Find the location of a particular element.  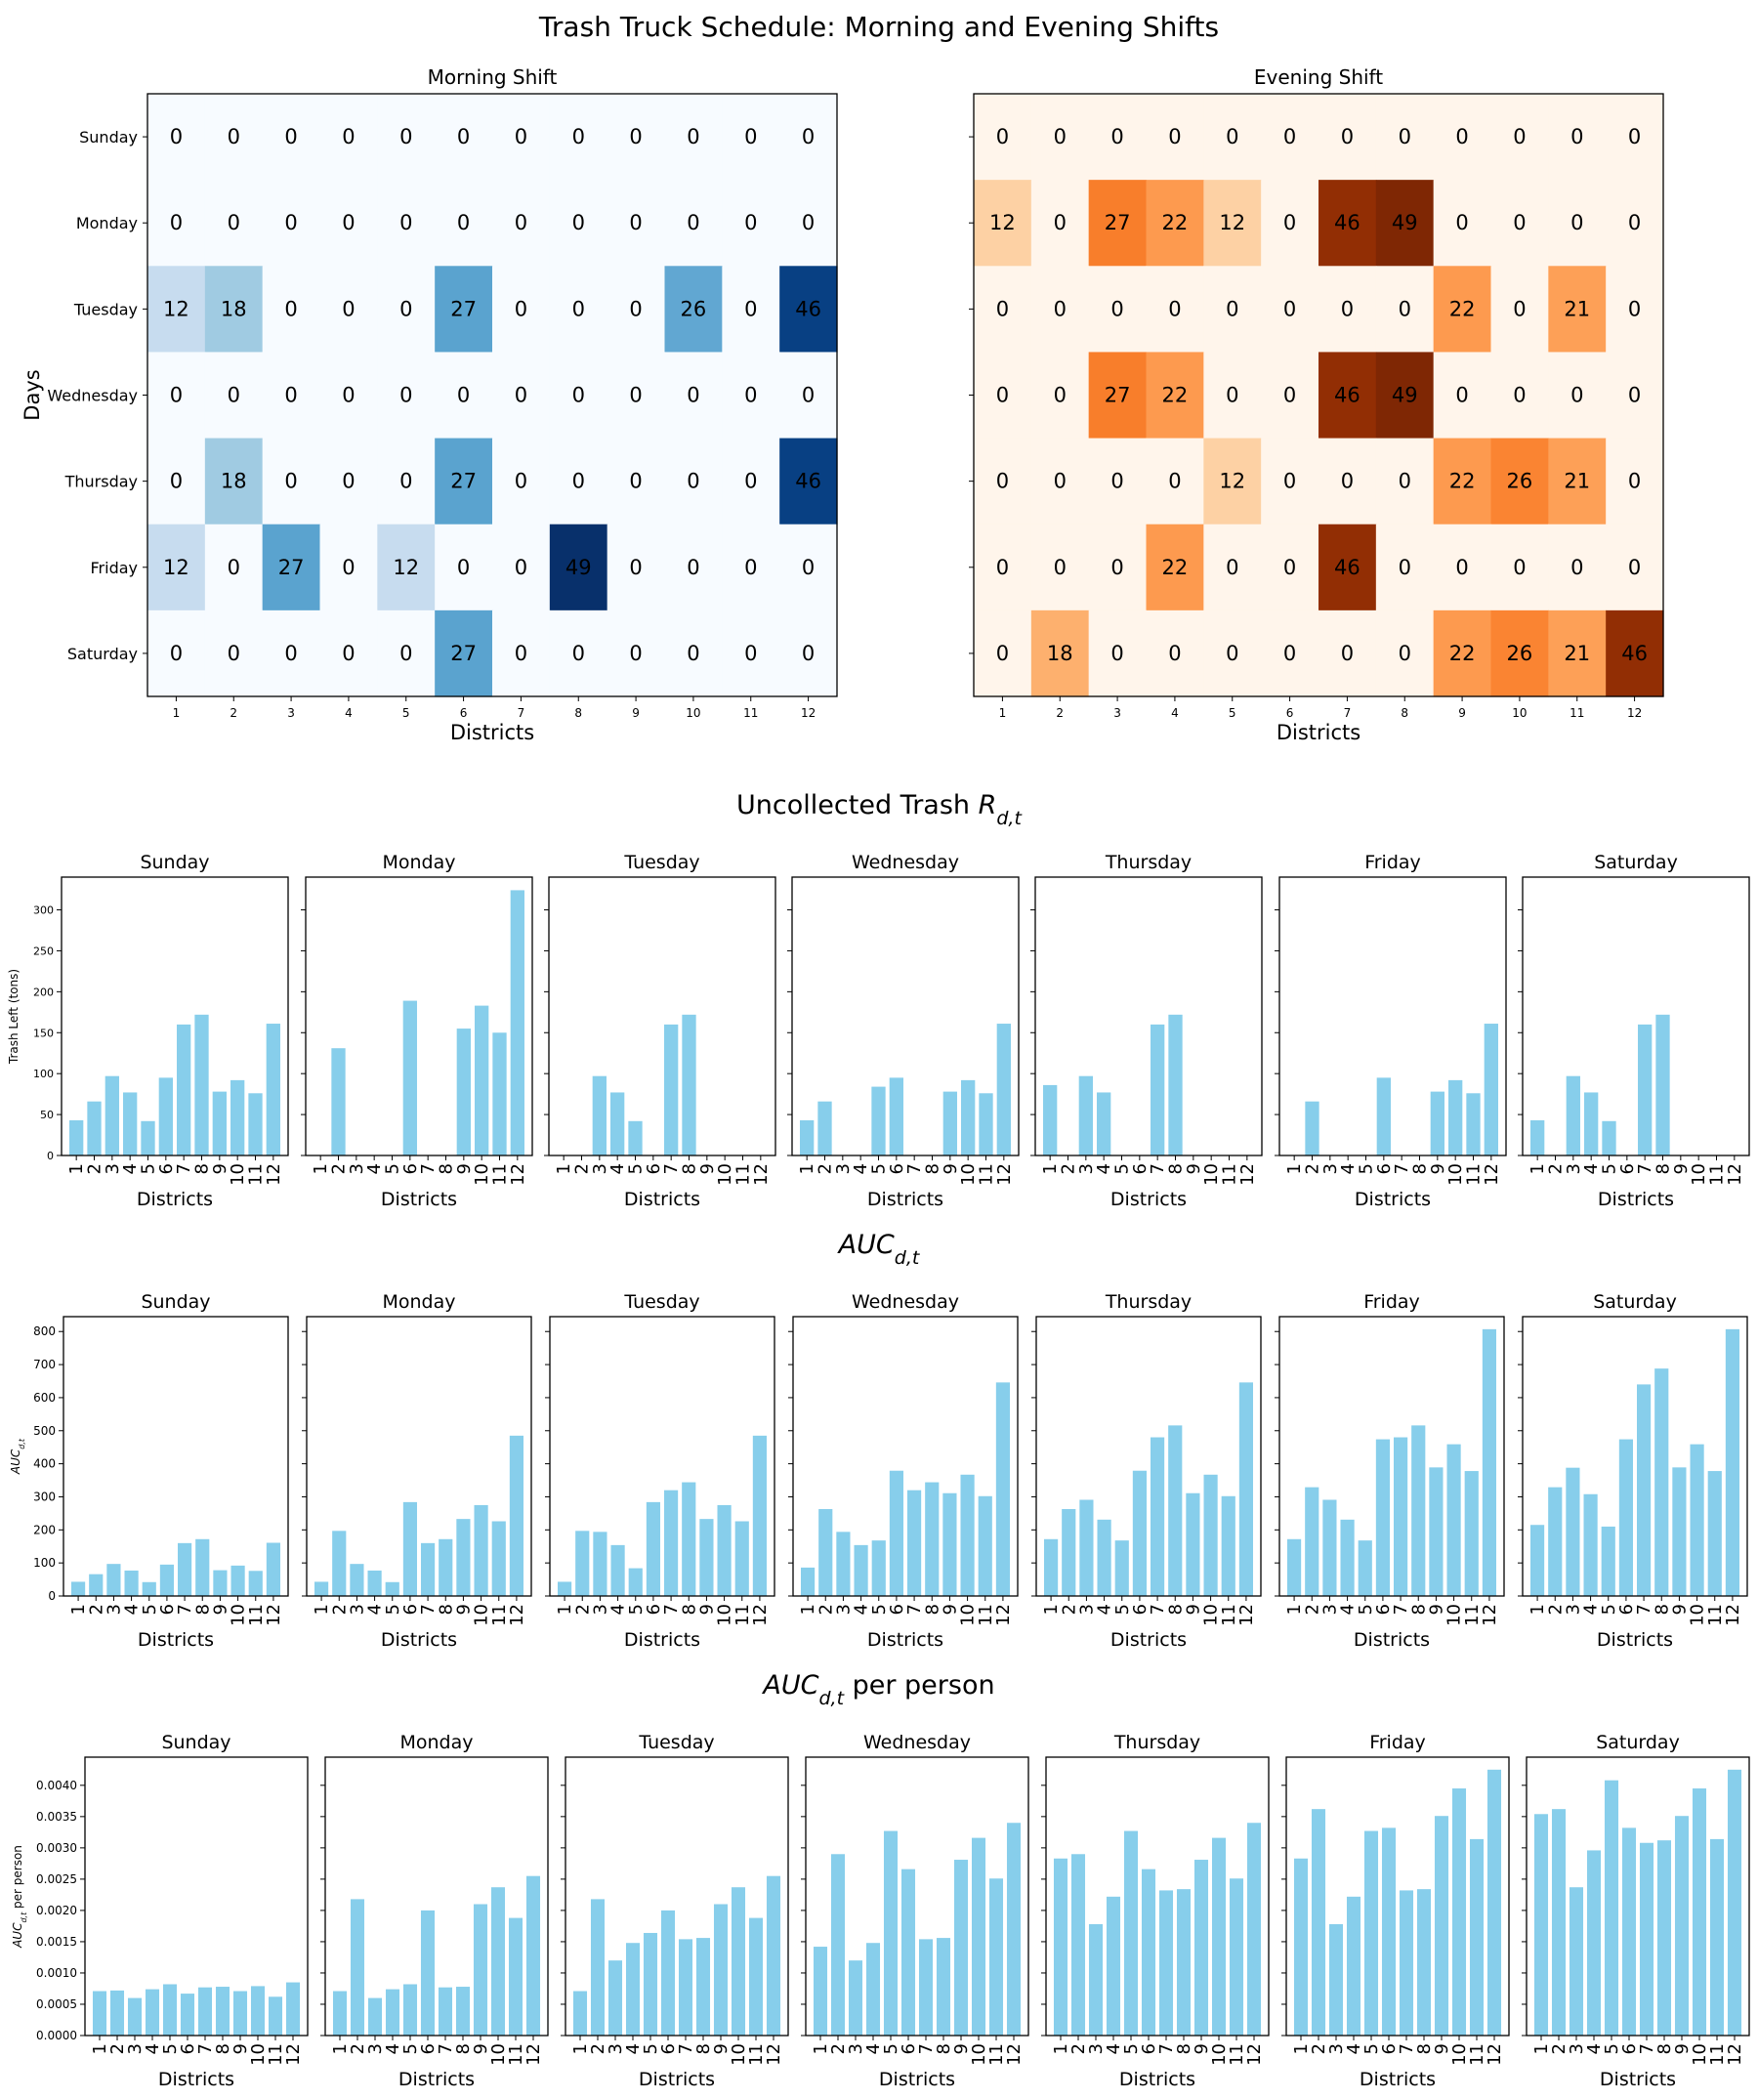

x-tick-label: 12 is located at coordinates (293, 2054).